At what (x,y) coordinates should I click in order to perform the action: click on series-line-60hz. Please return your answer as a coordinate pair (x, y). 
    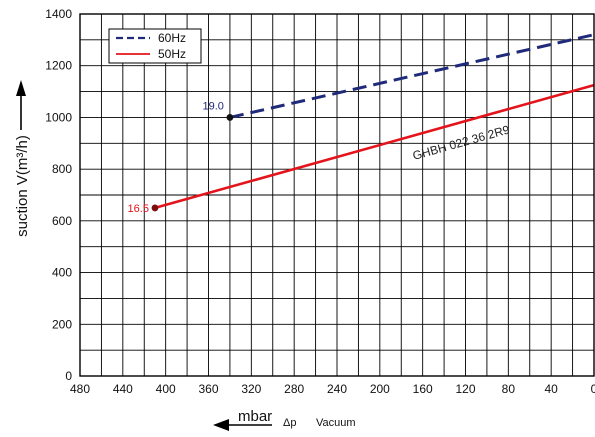
    Looking at the image, I should click on (412, 76).